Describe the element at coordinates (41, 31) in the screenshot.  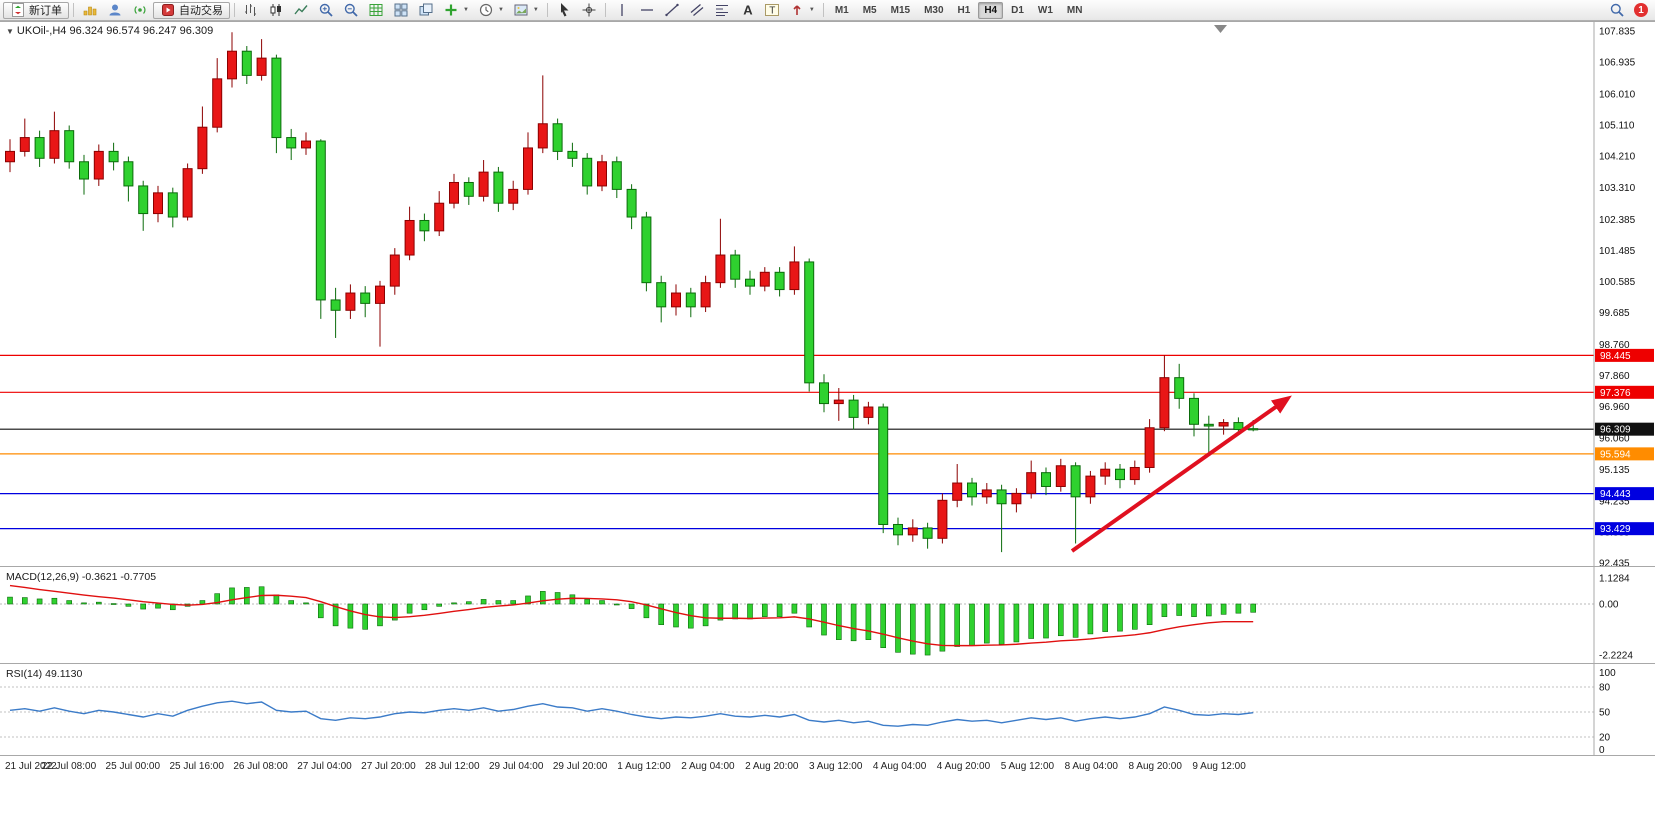
I see `symbol-period: UKOil-,H4` at that location.